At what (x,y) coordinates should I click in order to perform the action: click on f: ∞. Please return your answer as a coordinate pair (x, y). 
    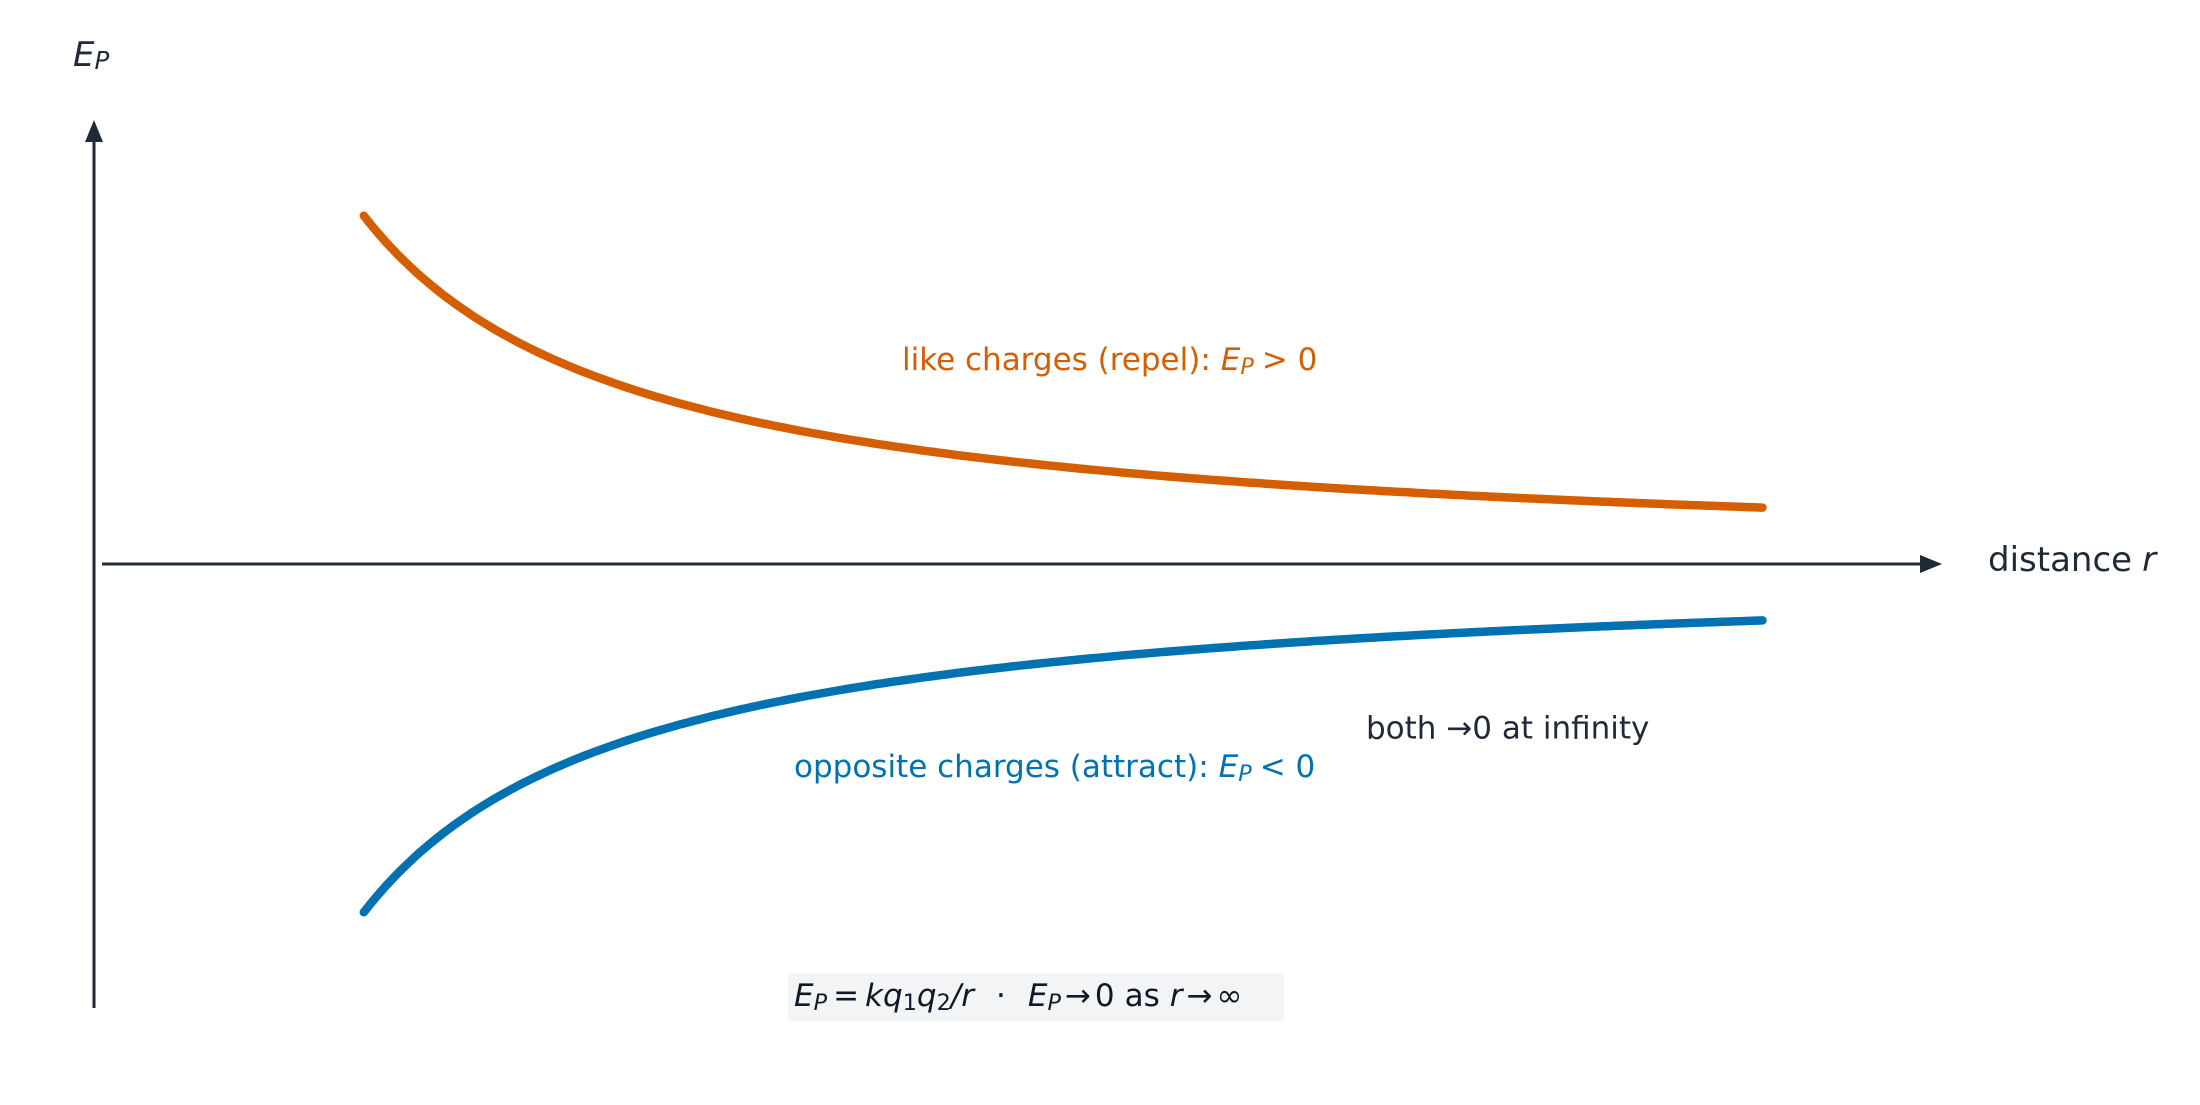
    Looking at the image, I should click on (1230, 996).